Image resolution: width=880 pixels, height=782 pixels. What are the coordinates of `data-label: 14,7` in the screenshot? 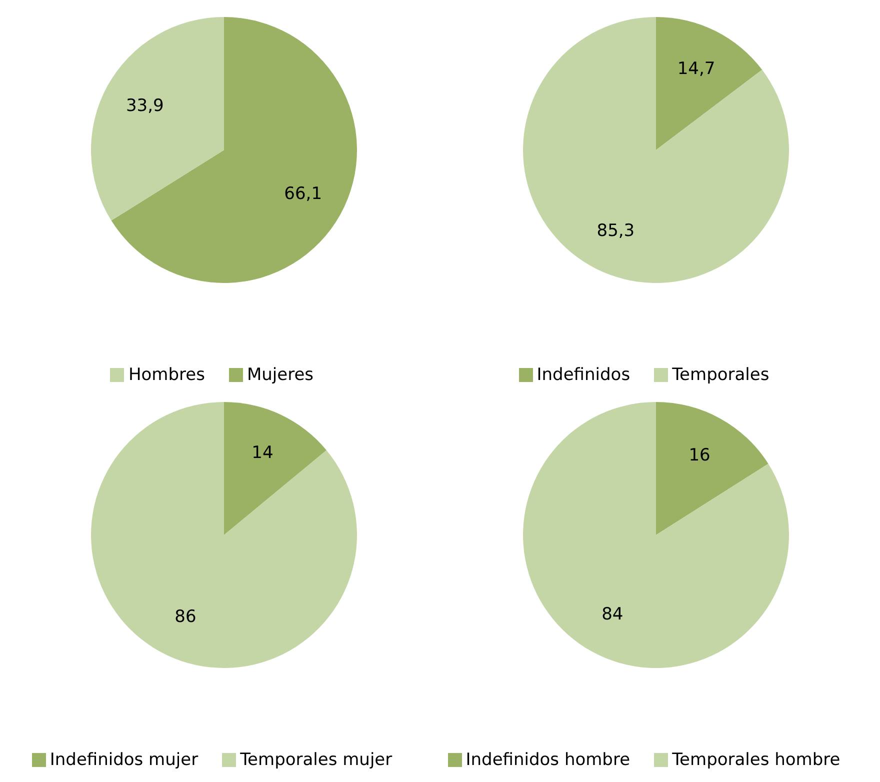 It's located at (696, 69).